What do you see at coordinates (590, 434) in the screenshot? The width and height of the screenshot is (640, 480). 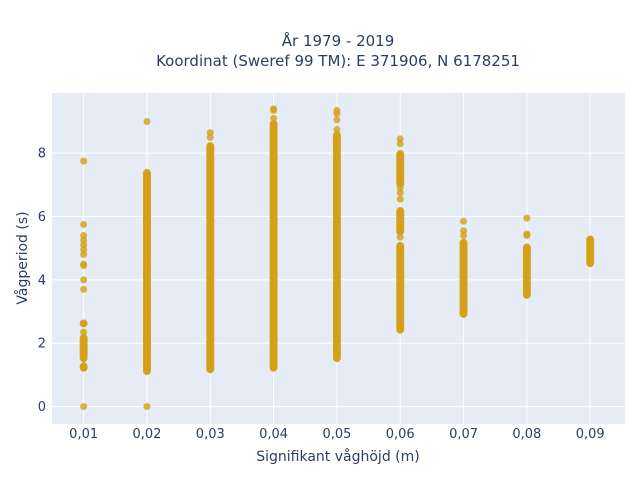 I see `x-tick-label: 0,09` at bounding box center [590, 434].